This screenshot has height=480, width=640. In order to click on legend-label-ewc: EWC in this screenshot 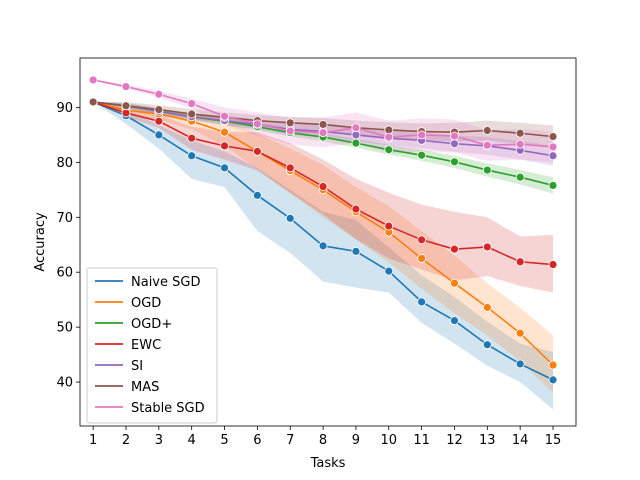, I will do `click(146, 345)`.